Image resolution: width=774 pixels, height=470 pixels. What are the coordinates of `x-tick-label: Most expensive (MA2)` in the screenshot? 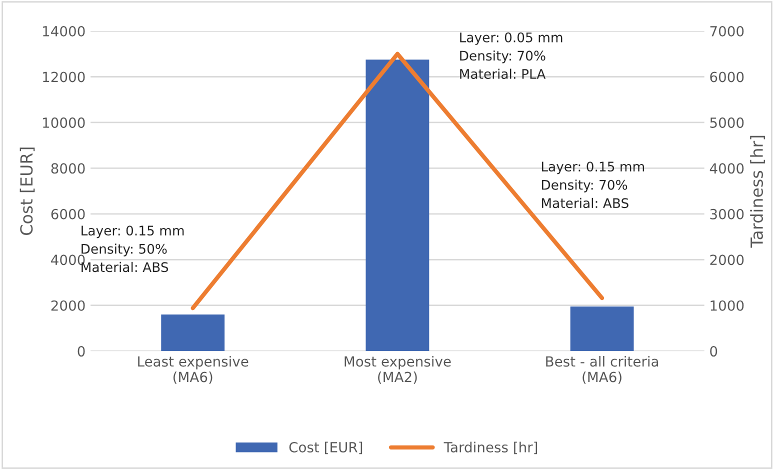 It's located at (397, 370).